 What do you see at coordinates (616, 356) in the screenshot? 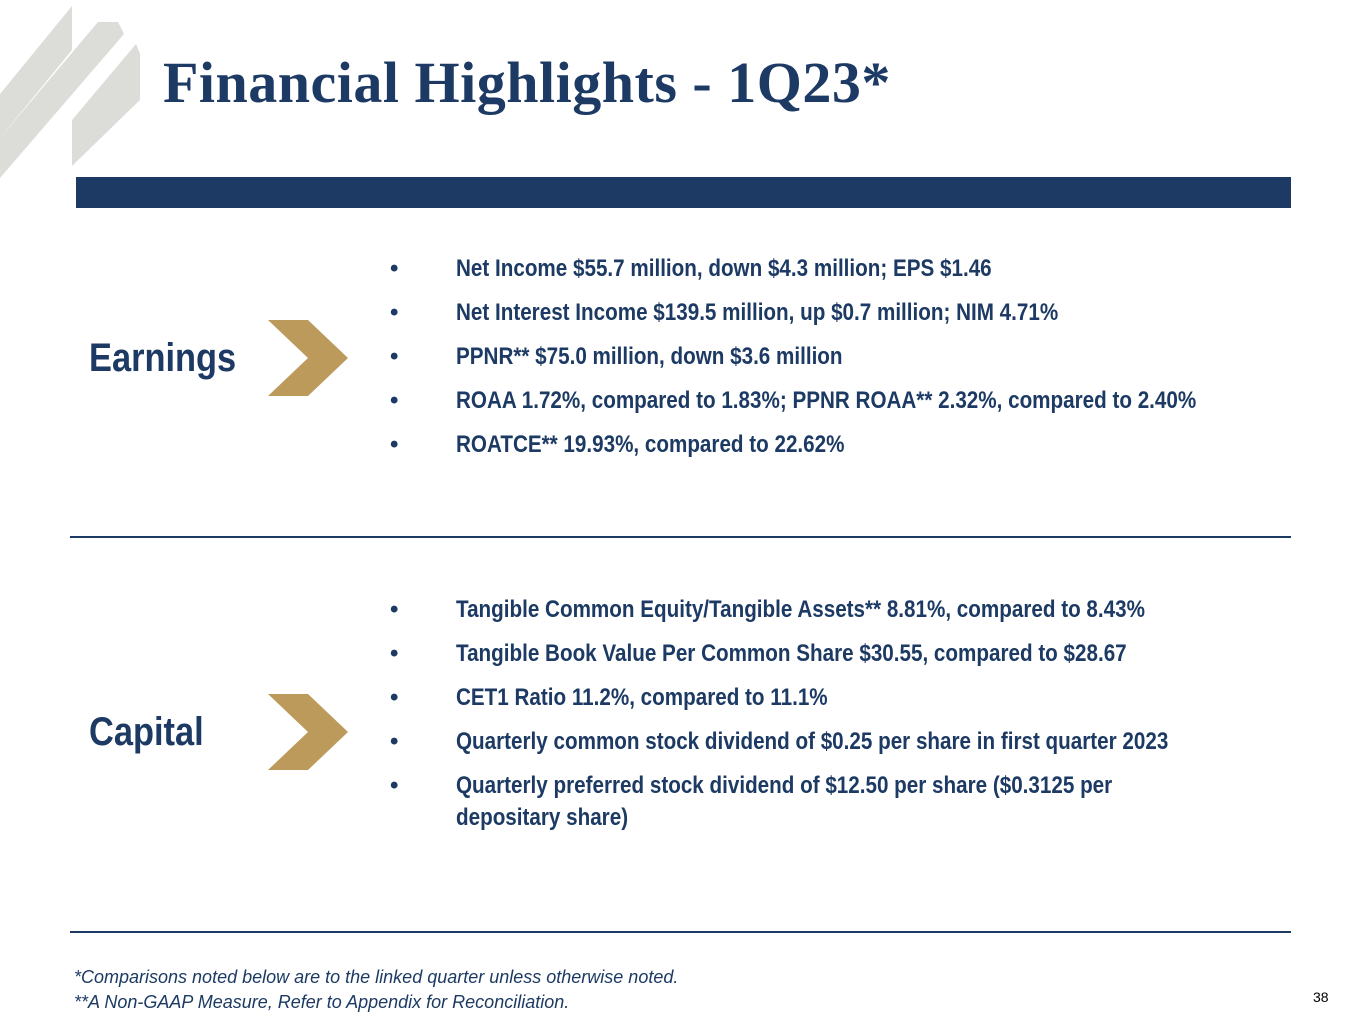
I see `list-item: • PPNR** $75.0 million, down $3.6 million` at bounding box center [616, 356].